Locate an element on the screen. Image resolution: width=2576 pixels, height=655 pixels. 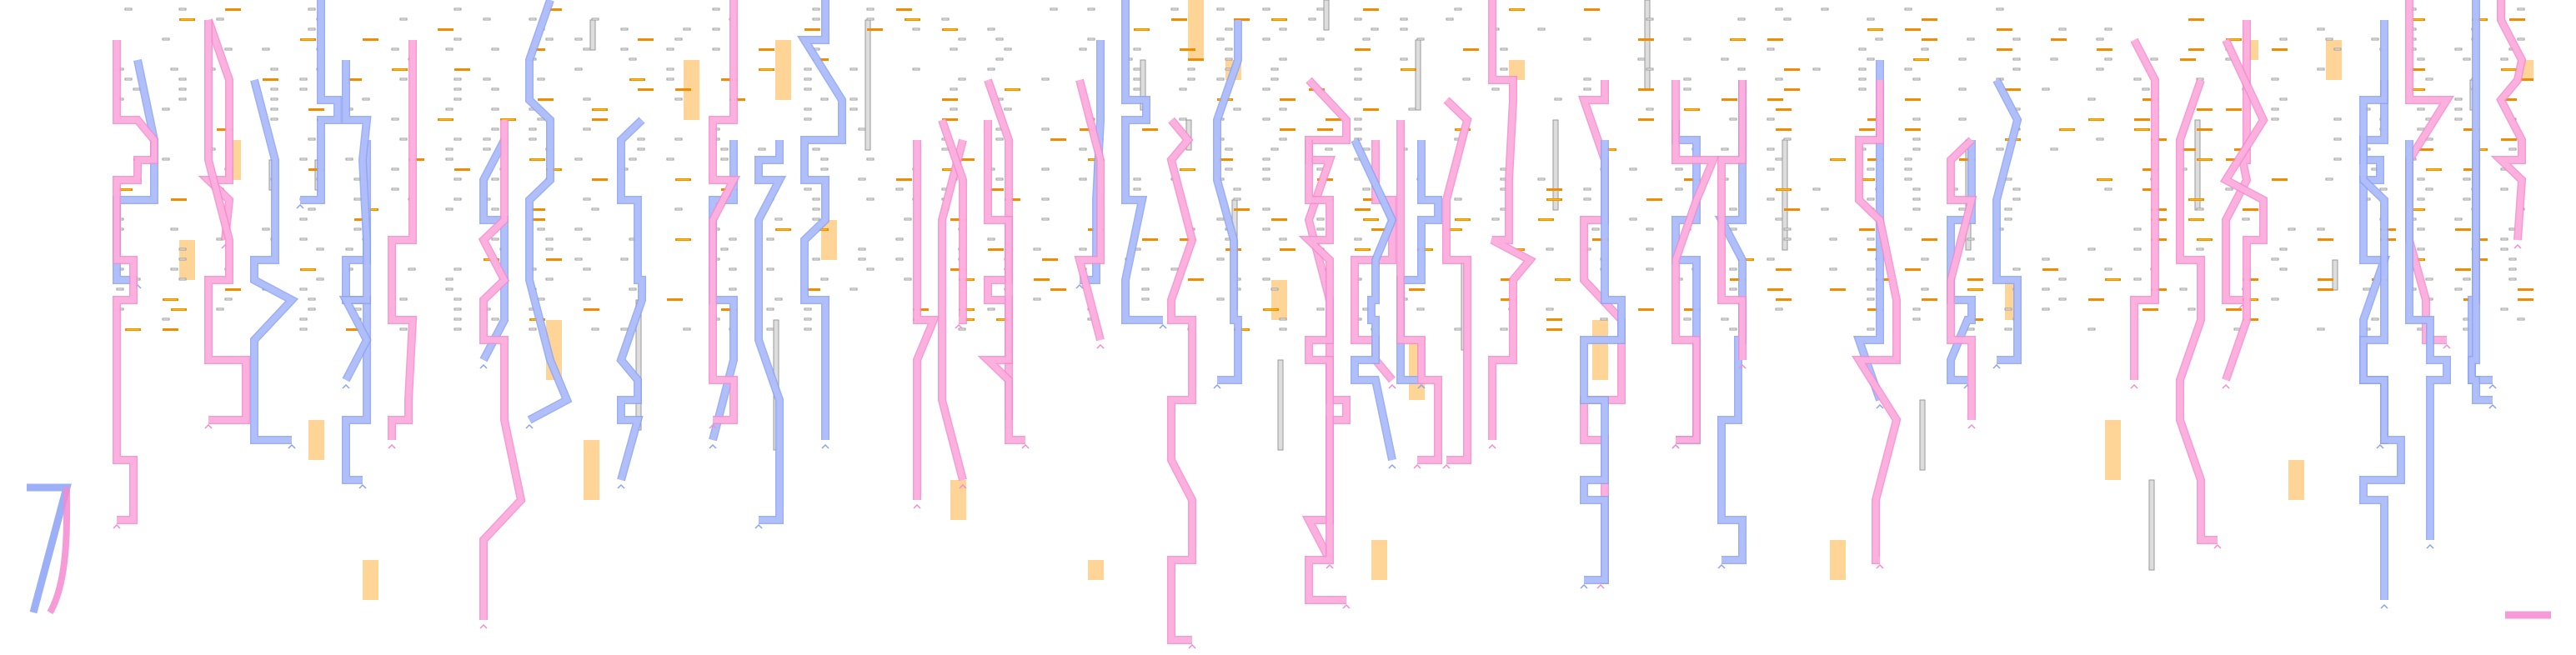
orange-region is located at coordinates (1196, 30).